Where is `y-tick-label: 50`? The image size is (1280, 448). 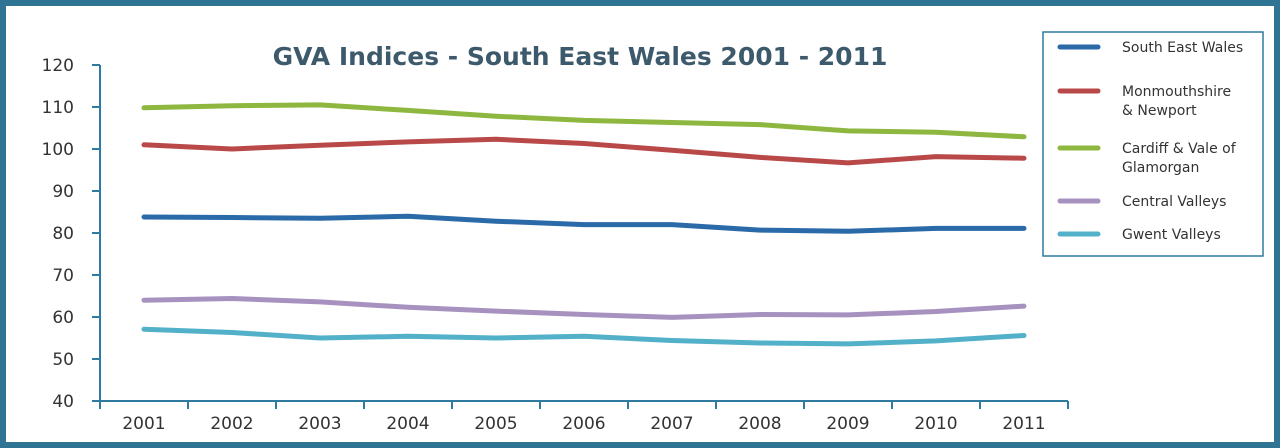
y-tick-label: 50 is located at coordinates (63, 360).